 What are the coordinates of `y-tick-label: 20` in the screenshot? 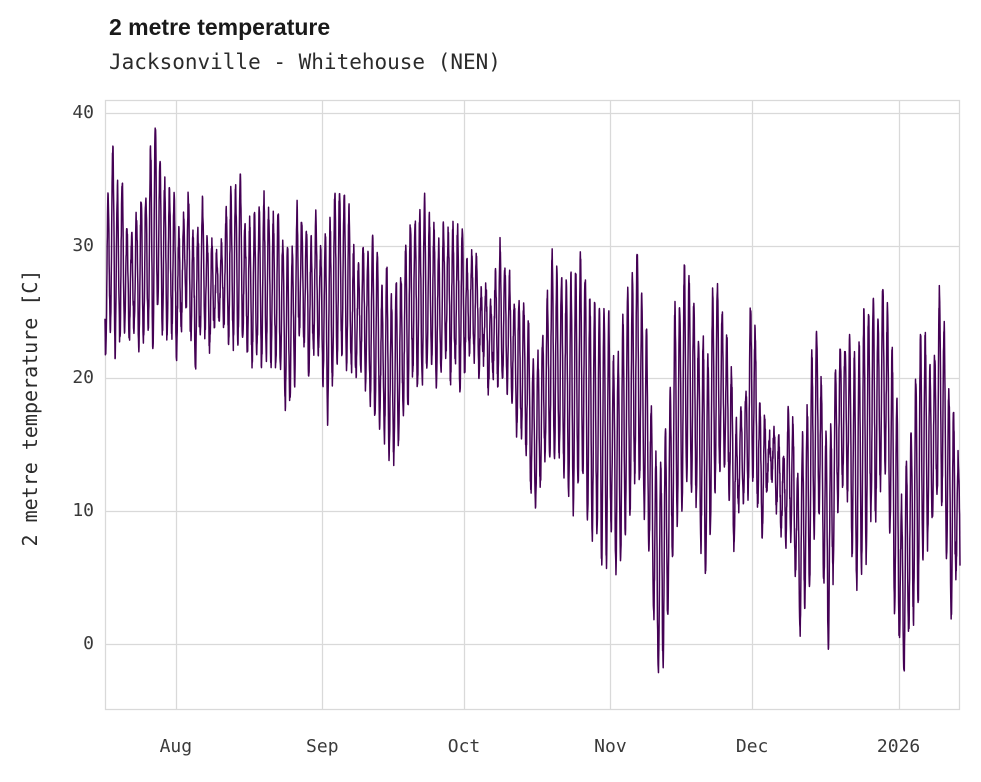 It's located at (83, 378).